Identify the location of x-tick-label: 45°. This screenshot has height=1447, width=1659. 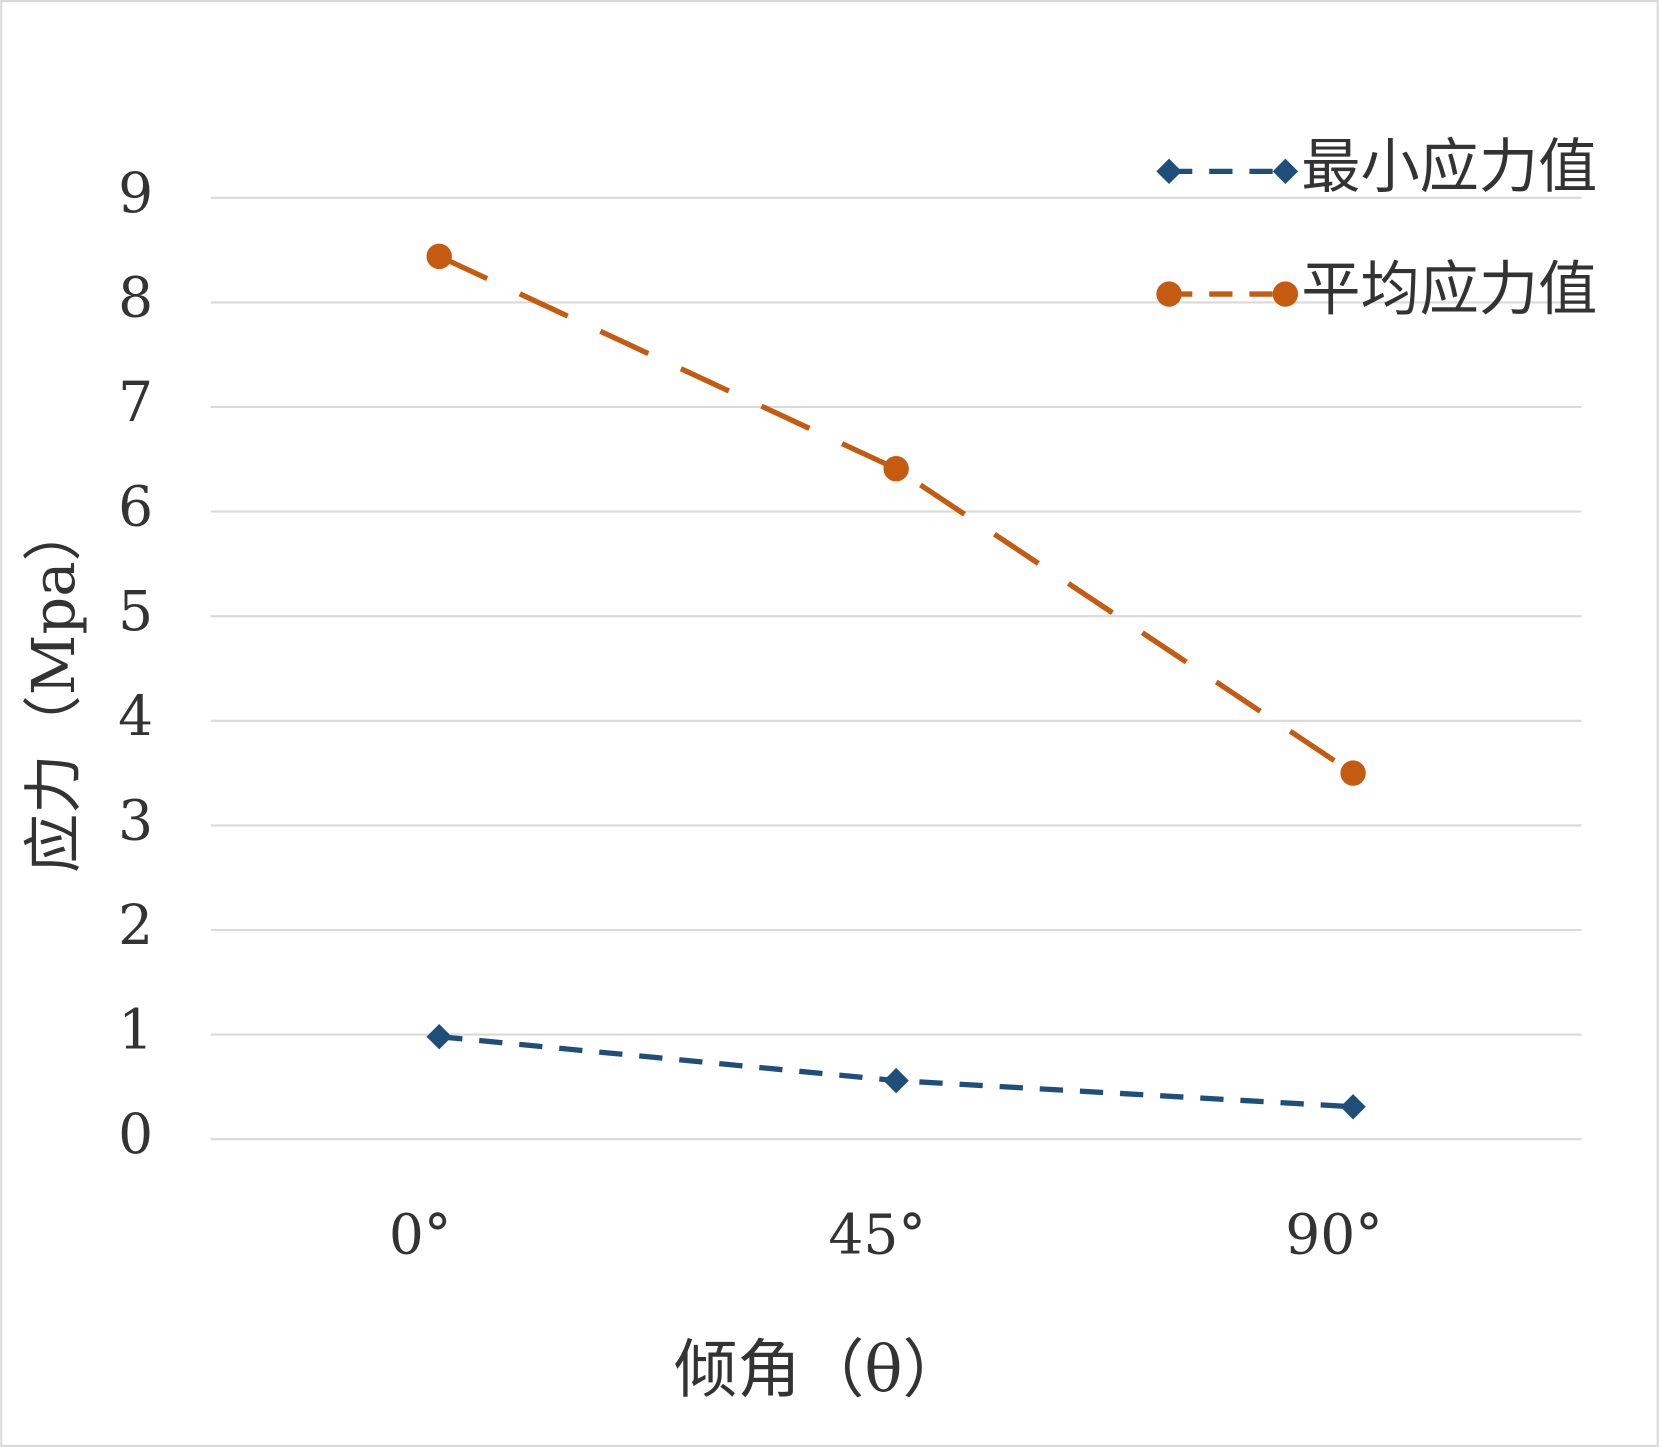
(877, 1235).